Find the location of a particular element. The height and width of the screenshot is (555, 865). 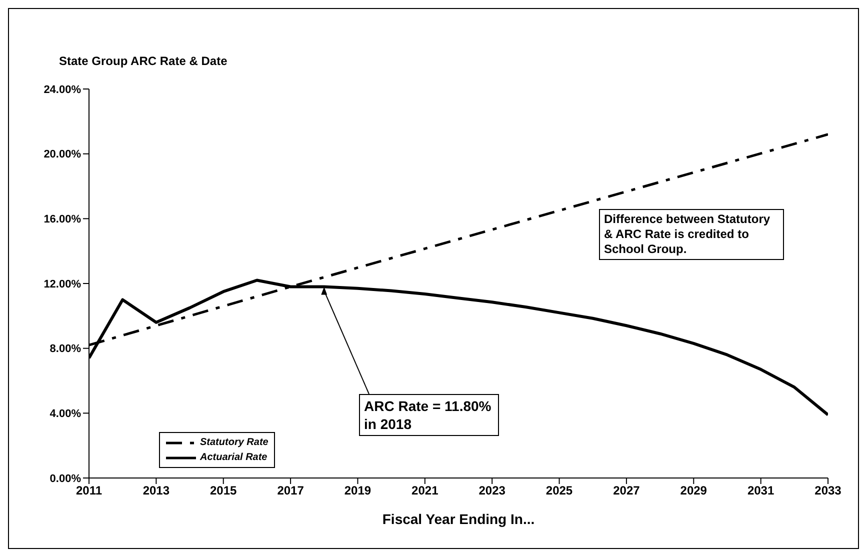

chart-title: State Group ARC Rate & Date is located at coordinates (143, 61).